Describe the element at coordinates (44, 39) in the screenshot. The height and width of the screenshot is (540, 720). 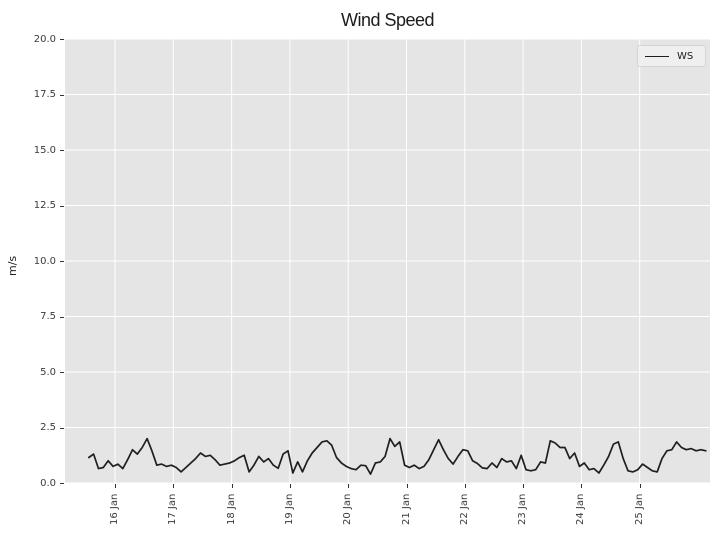
I see `y-tick-label: 20.0` at that location.